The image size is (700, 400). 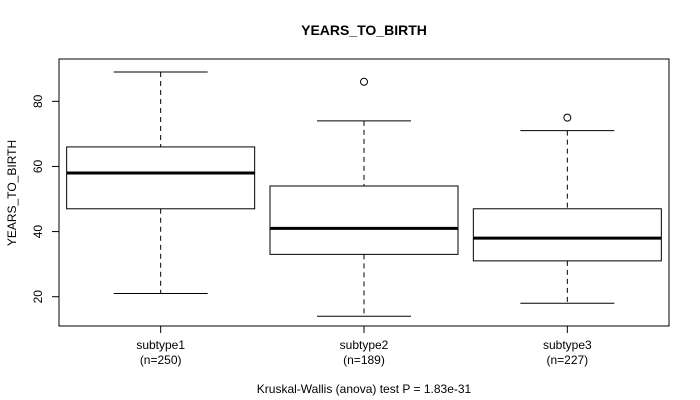 What do you see at coordinates (364, 345) in the screenshot?
I see `x-category-label: subtype2` at bounding box center [364, 345].